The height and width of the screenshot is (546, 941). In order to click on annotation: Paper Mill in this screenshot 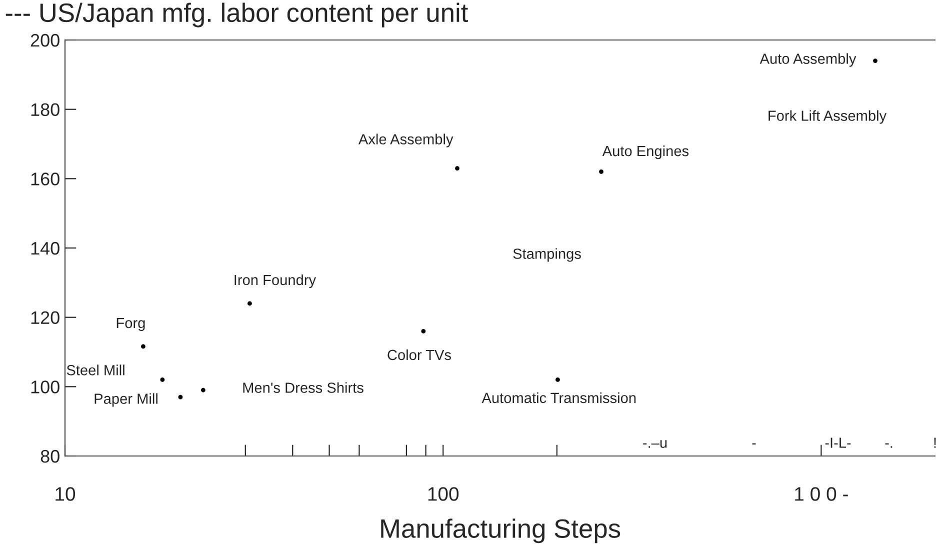, I will do `click(126, 400)`.